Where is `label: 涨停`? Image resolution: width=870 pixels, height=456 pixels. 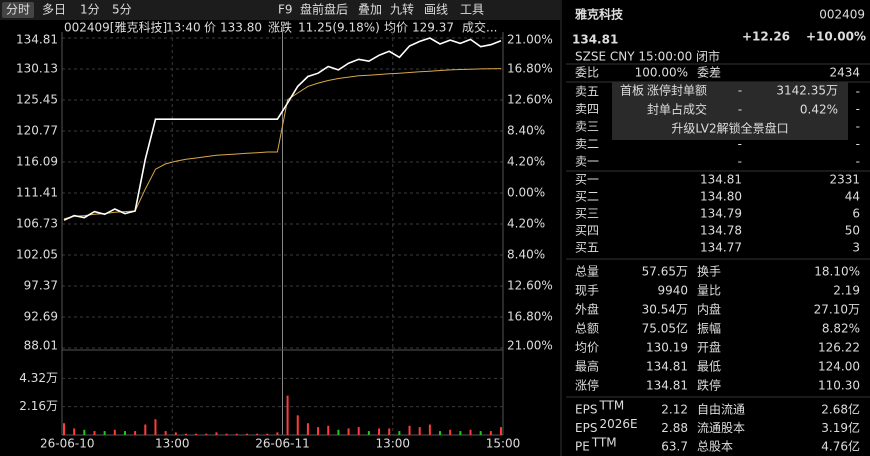 label: 涨停 is located at coordinates (587, 385).